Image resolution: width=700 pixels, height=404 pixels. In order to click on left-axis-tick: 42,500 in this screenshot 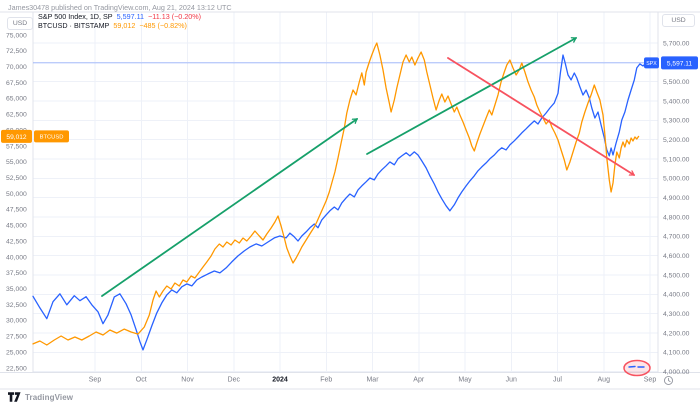, I will do `click(16, 241)`.